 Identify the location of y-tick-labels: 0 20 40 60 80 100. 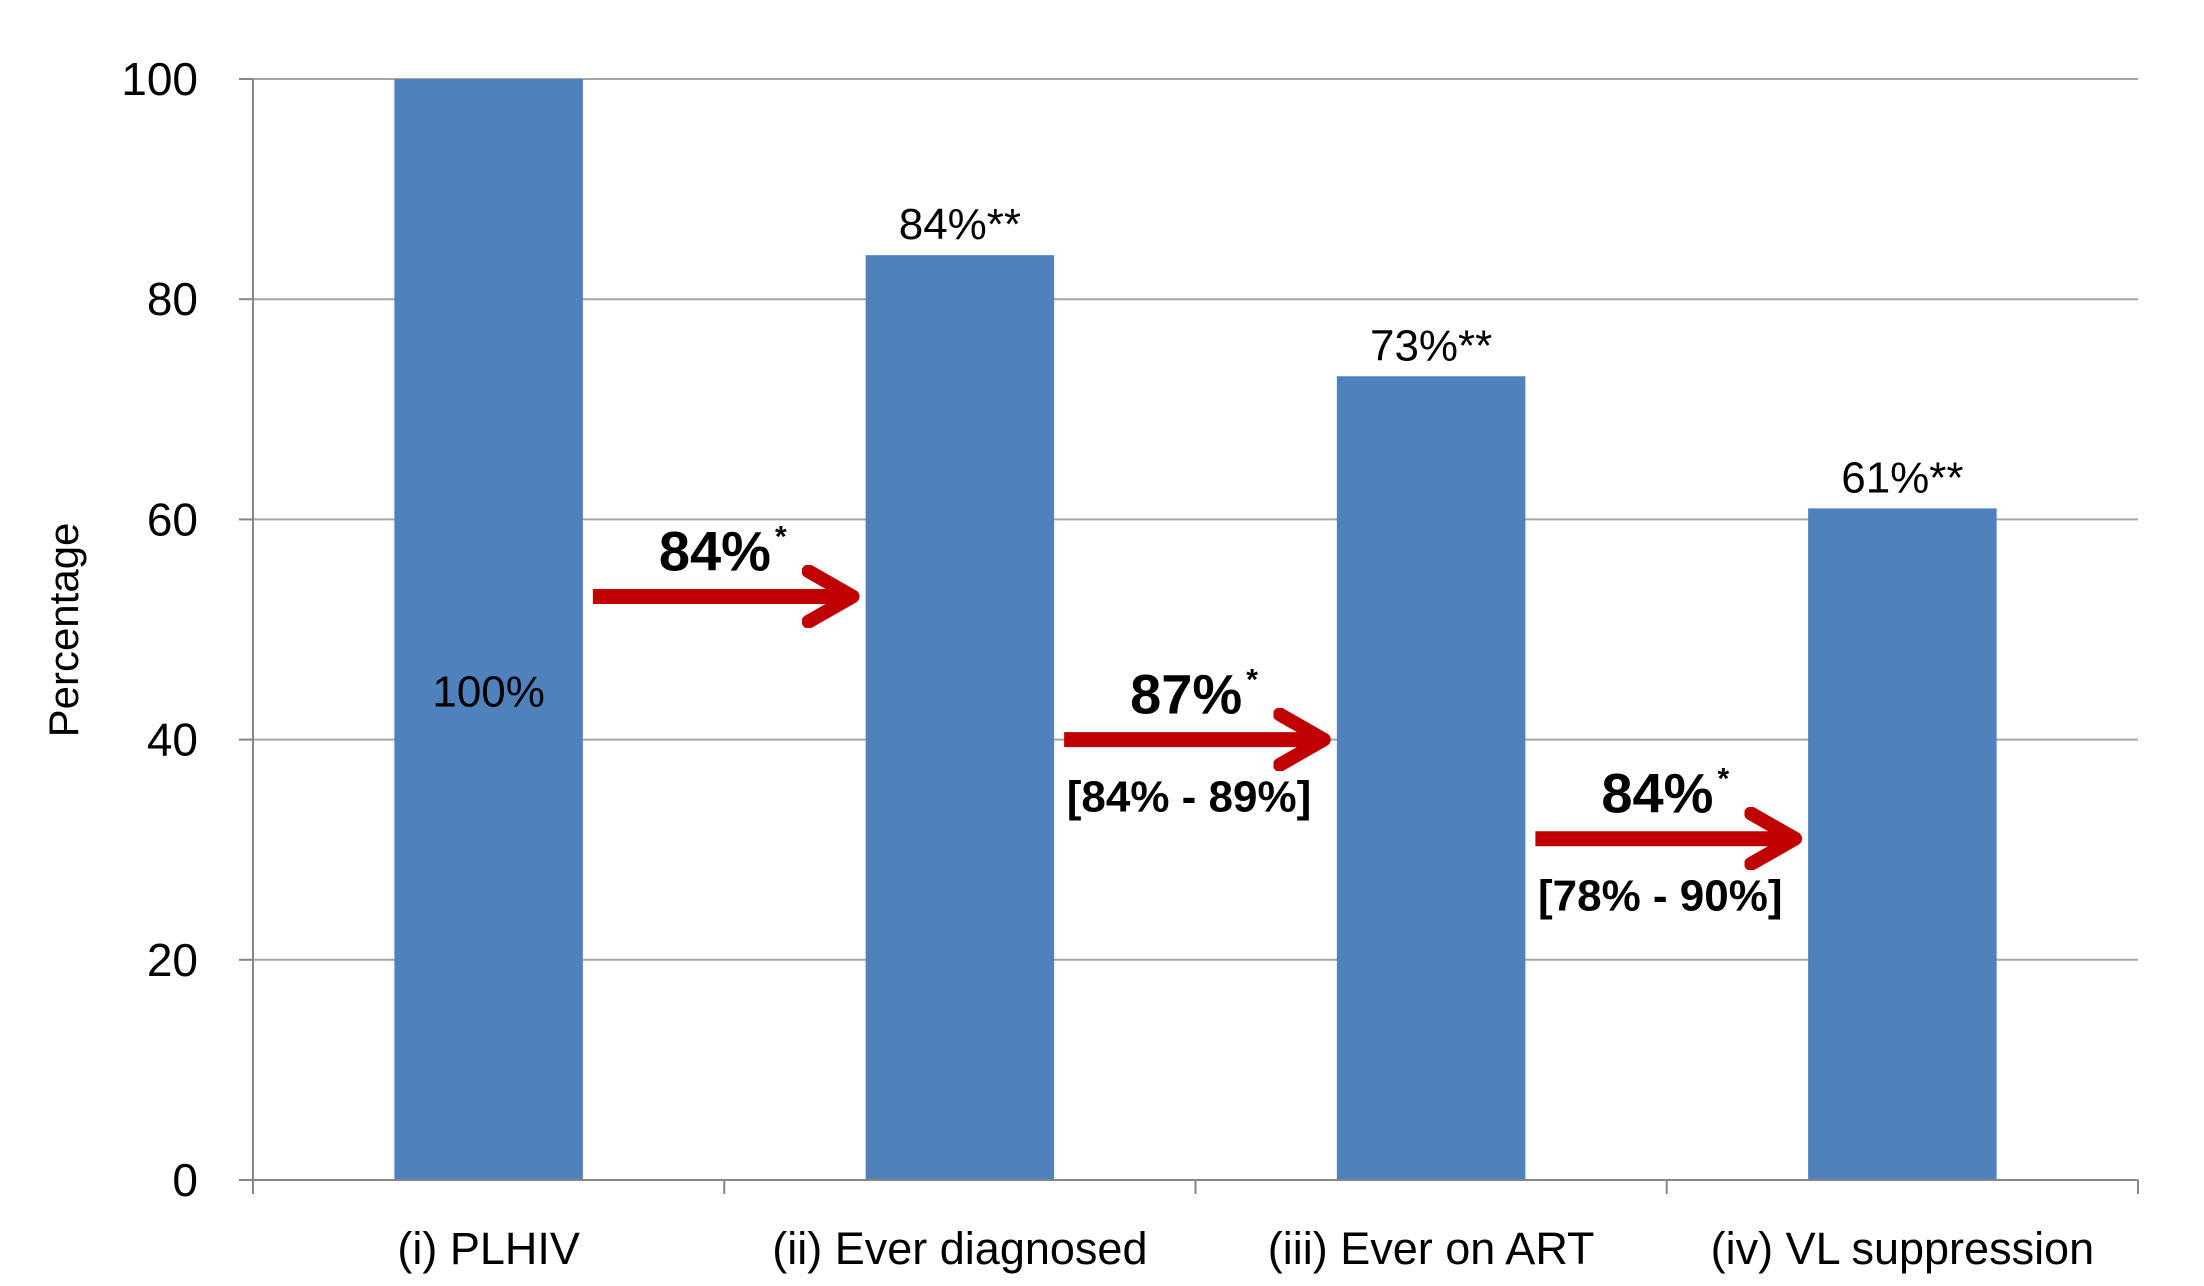
(159, 629).